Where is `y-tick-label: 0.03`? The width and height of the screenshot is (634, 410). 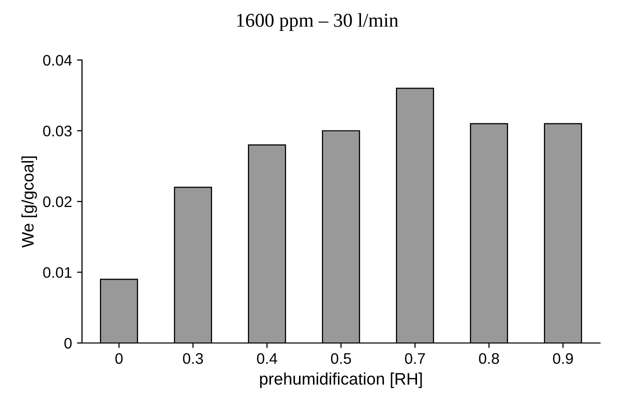
y-tick-label: 0.03 is located at coordinates (57, 131).